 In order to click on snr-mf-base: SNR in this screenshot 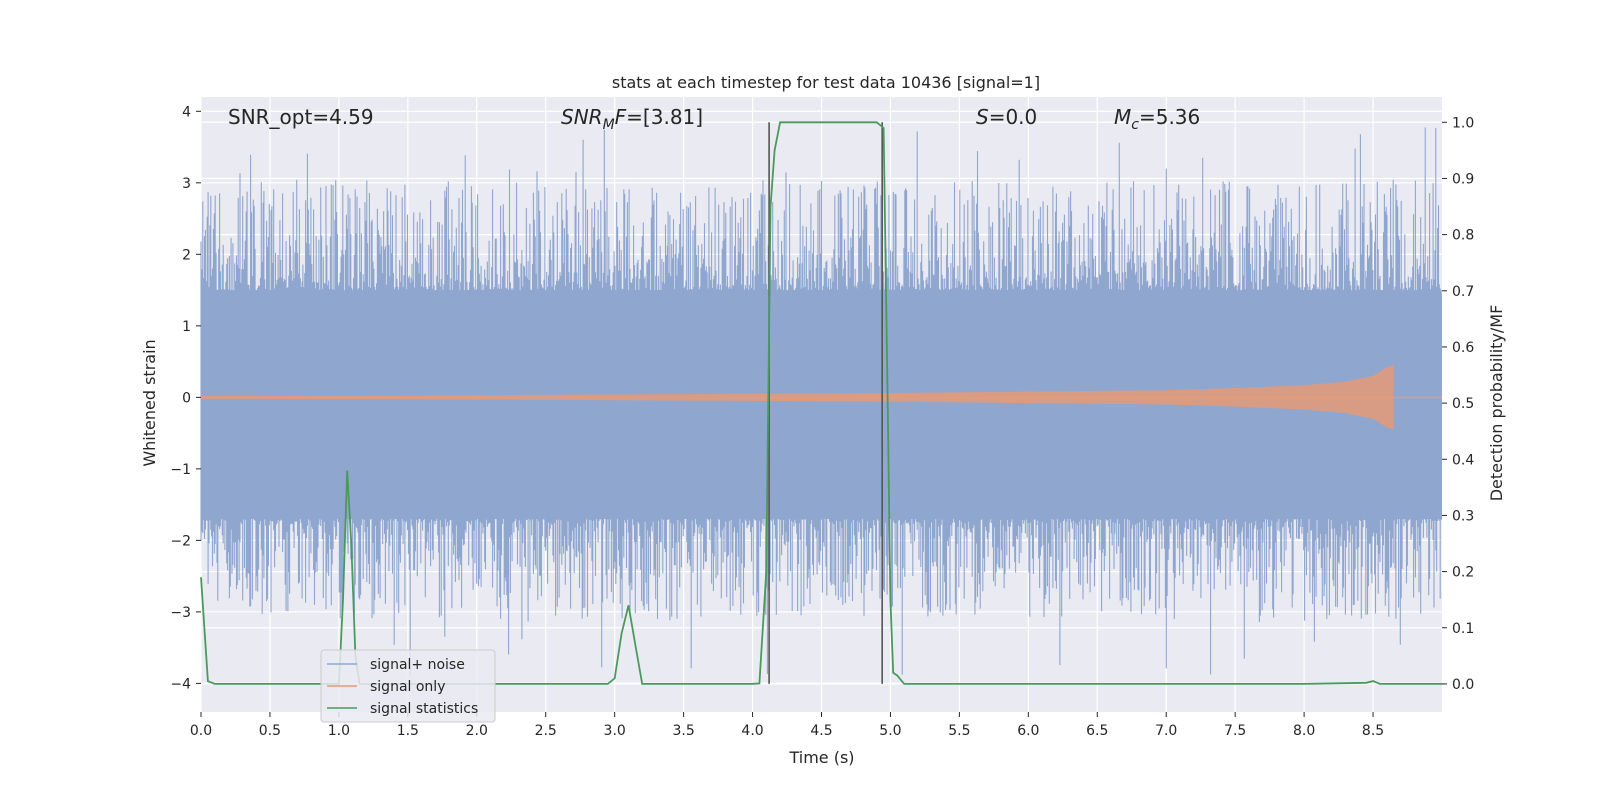, I will do `click(582, 117)`.